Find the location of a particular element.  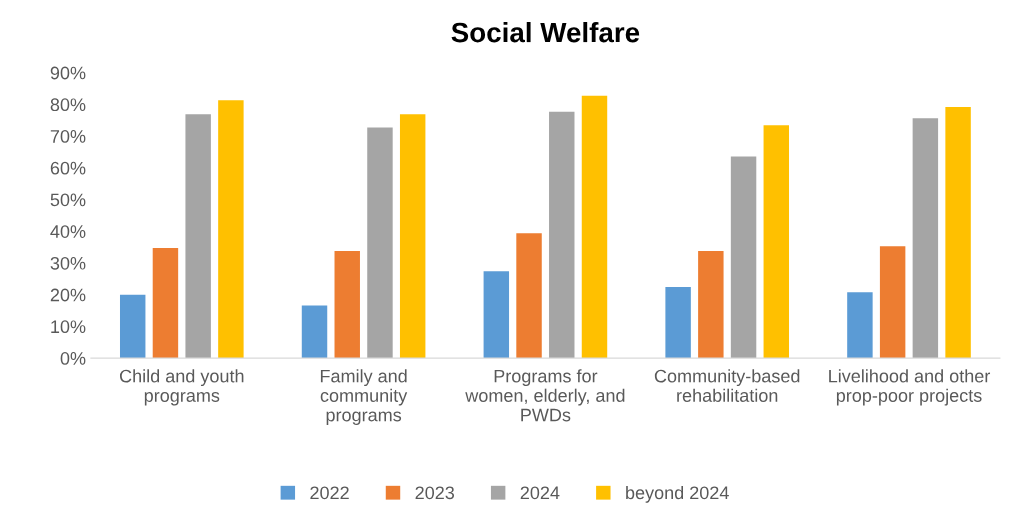

x-tick-label: Programs for women, elderly, and PWDs is located at coordinates (545, 395).